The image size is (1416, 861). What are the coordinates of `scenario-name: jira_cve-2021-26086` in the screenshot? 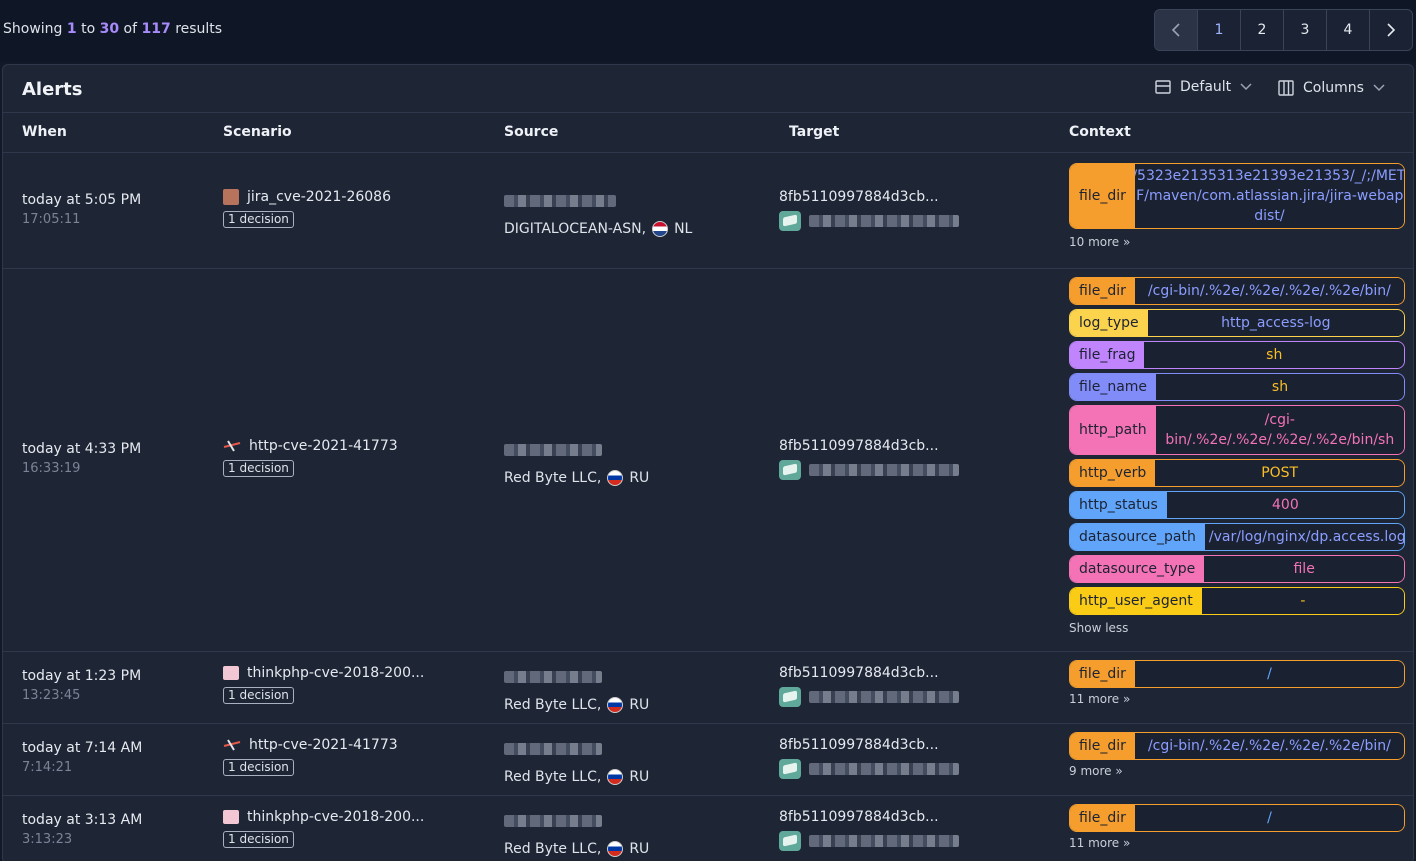 It's located at (319, 197).